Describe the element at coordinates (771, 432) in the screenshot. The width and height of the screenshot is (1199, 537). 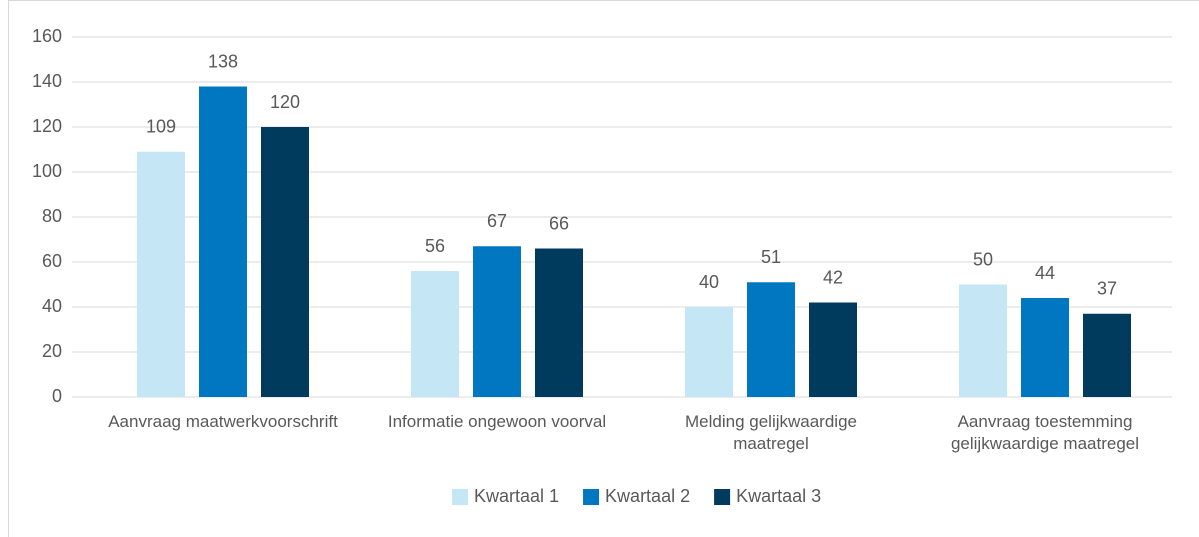
I see `x-tick-label: Melding gelijkwaardige maatregel` at that location.